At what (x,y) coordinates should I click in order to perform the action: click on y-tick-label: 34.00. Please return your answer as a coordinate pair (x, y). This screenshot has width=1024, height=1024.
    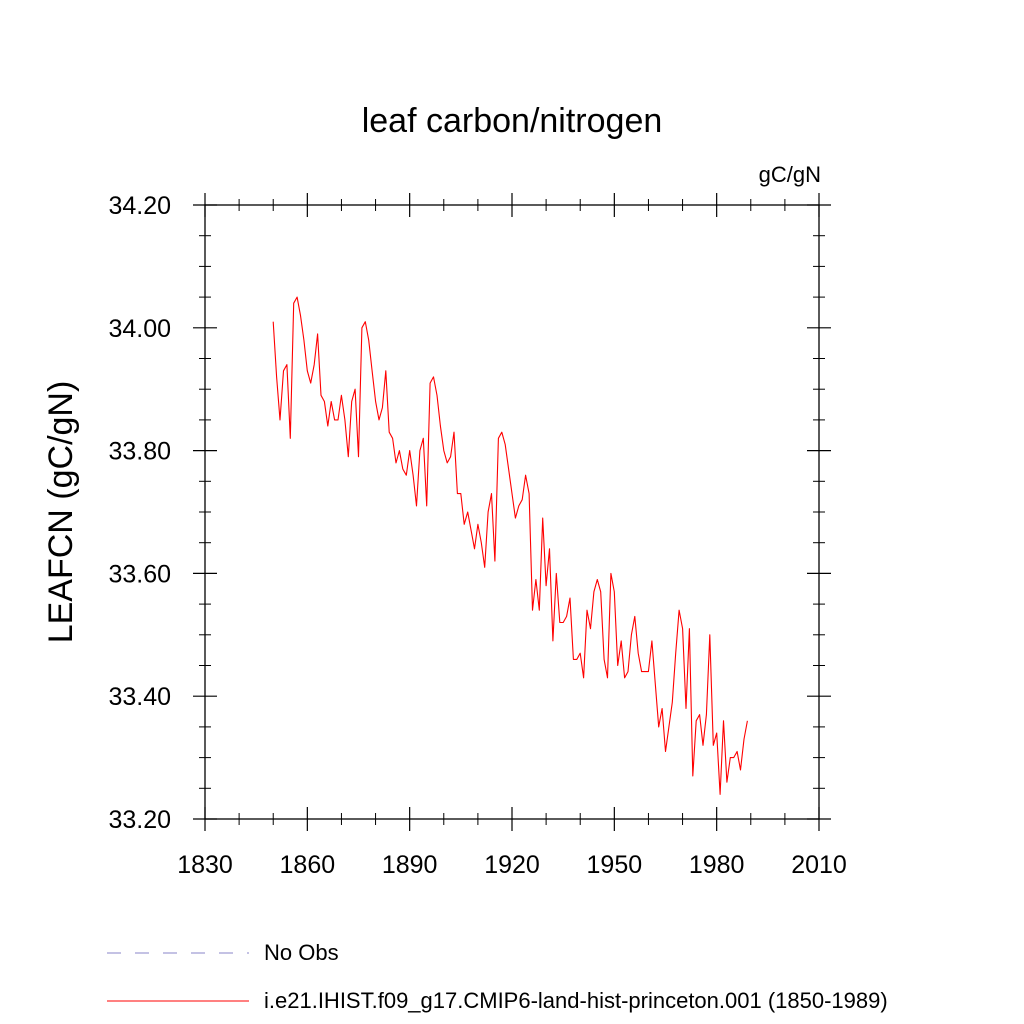
    Looking at the image, I should click on (139, 329).